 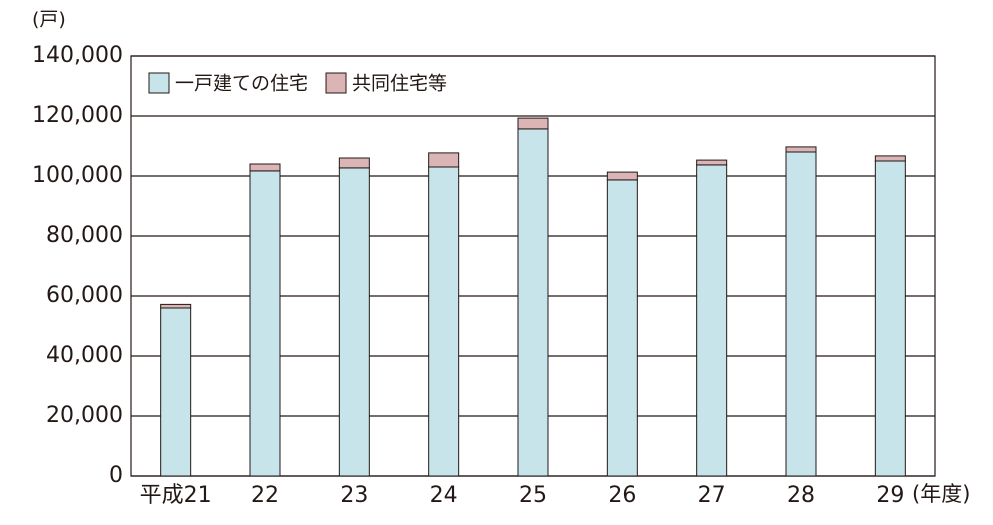 I want to click on x-tick-label: 25, so click(x=533, y=495).